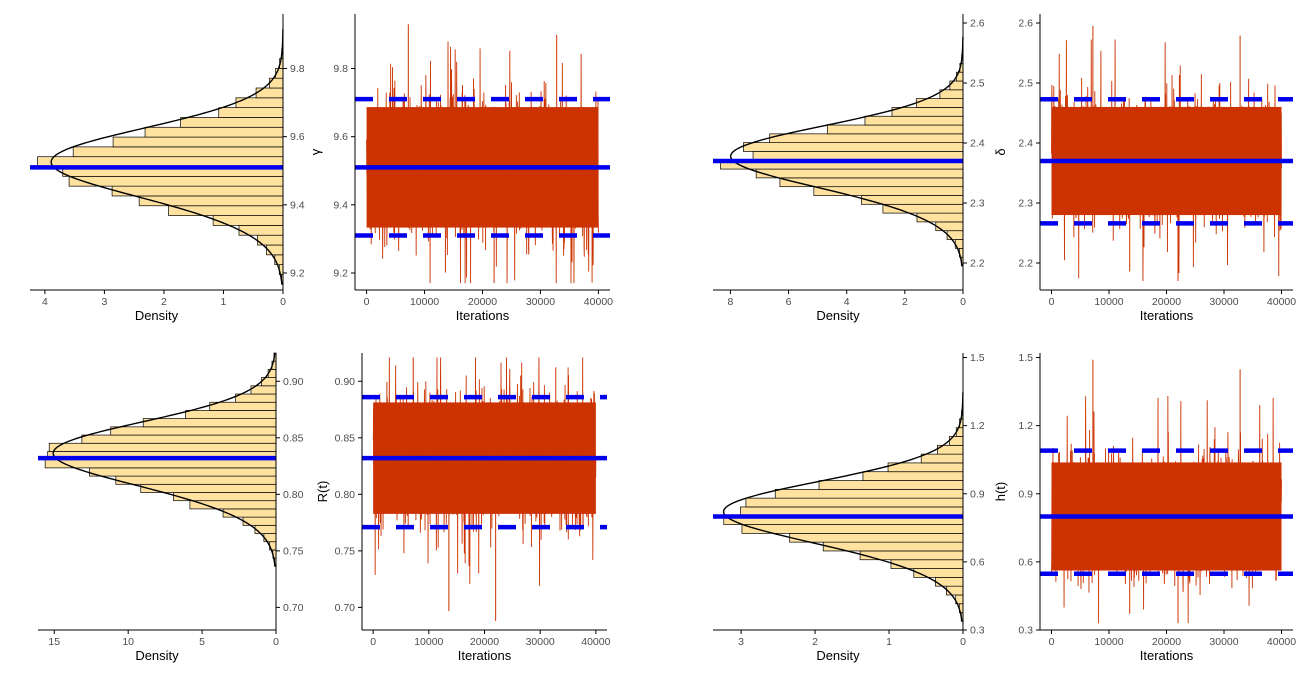 The width and height of the screenshot is (1315, 679). Describe the element at coordinates (293, 152) in the screenshot. I see `density-y-axis: 9.2 9.4 9.6 9.8` at that location.